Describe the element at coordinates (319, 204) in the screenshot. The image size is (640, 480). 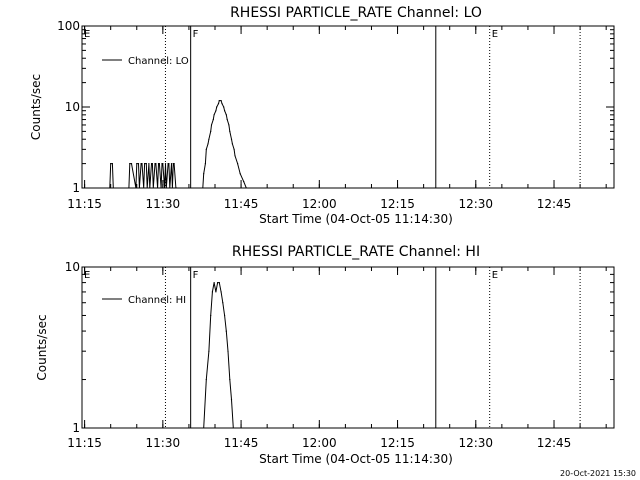
I see `x-tick-label: 12:00` at that location.